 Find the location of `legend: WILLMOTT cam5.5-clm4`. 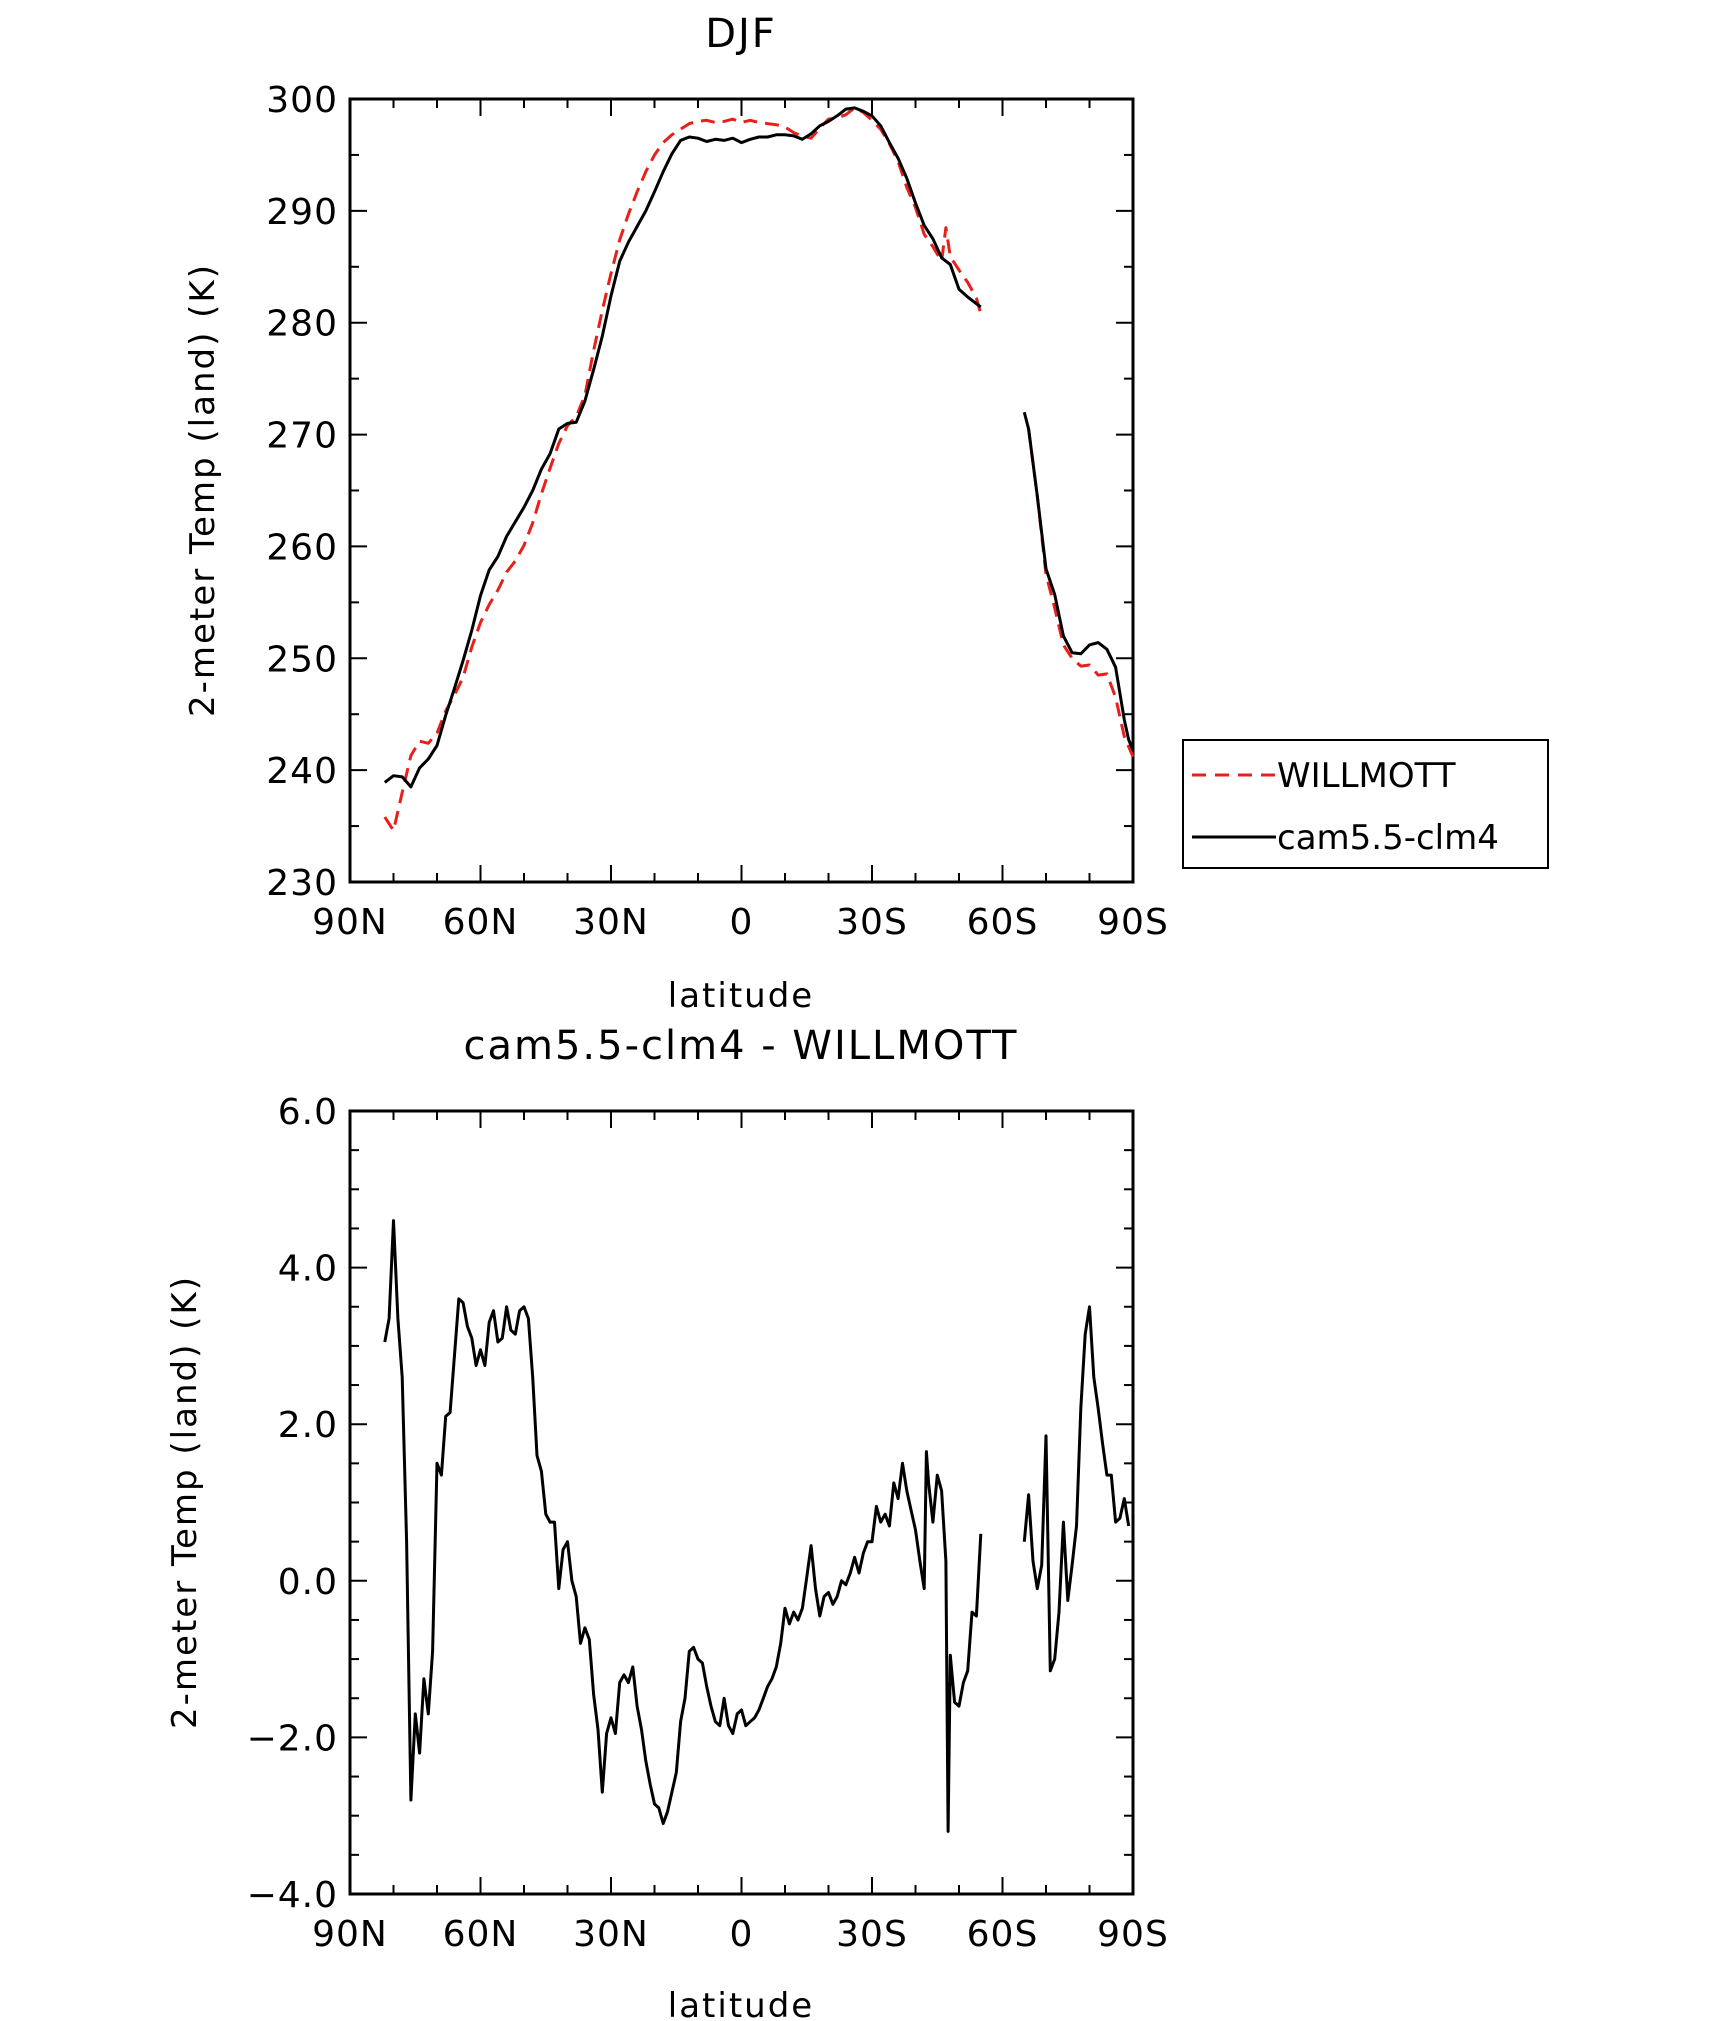

legend: WILLMOTT cam5.5-clm4 is located at coordinates (1365, 804).